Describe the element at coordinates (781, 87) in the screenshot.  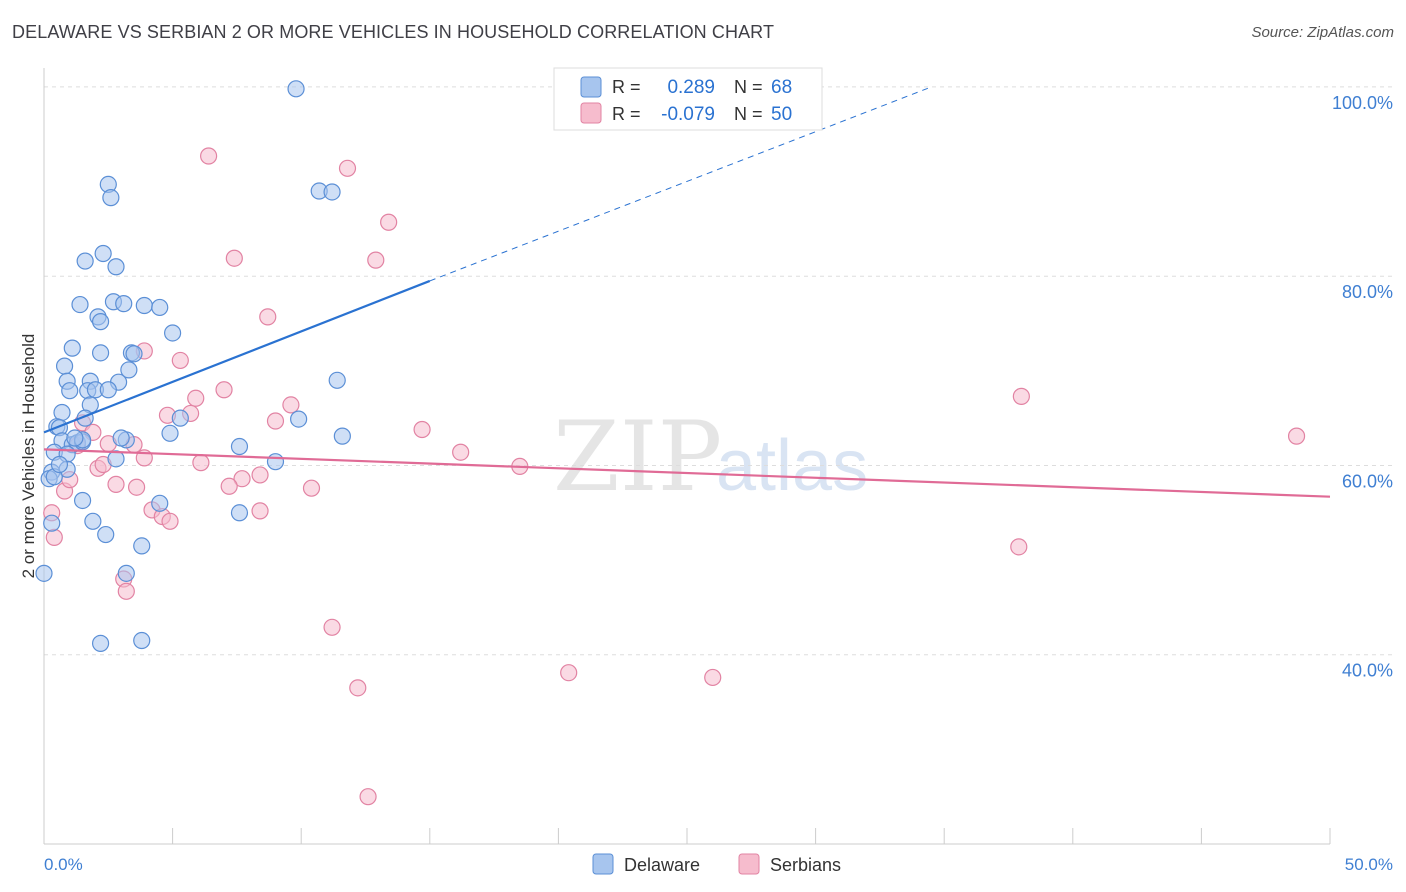
I see `legend-n-value-delaware: 68` at that location.